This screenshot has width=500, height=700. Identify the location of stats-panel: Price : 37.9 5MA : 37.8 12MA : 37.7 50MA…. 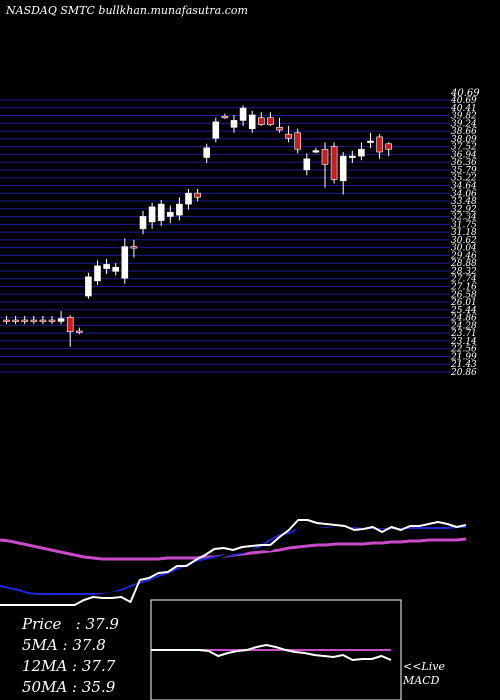
(70, 656).